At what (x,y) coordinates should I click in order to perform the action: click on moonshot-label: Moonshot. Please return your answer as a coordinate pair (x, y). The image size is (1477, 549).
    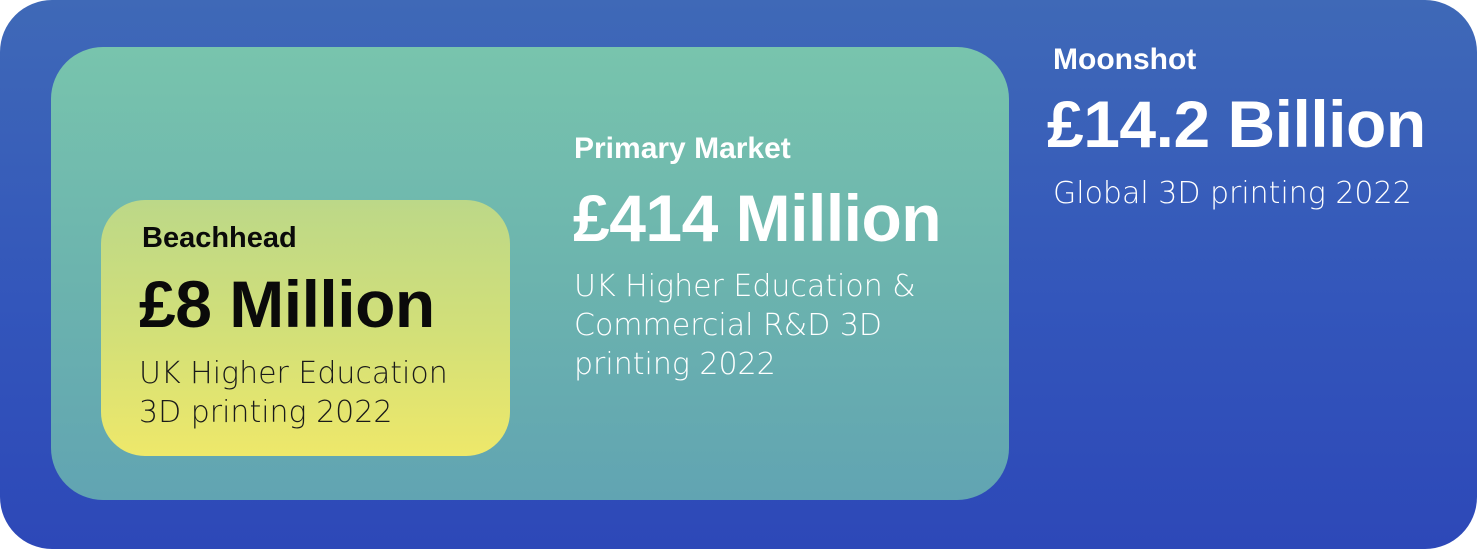
    Looking at the image, I should click on (1125, 59).